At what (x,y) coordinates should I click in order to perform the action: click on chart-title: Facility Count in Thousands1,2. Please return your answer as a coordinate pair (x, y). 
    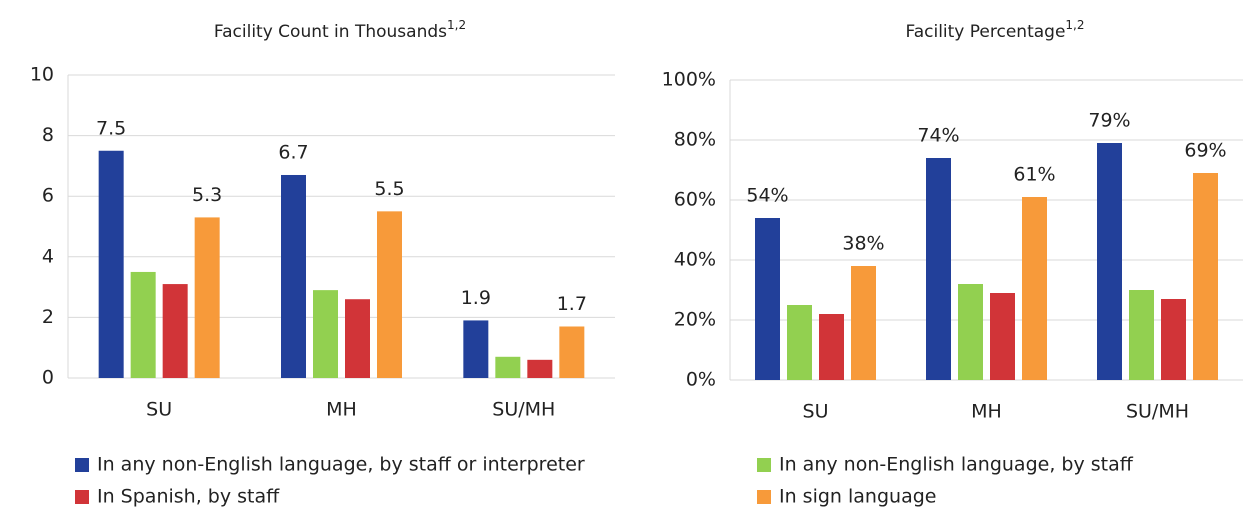
    Looking at the image, I should click on (340, 30).